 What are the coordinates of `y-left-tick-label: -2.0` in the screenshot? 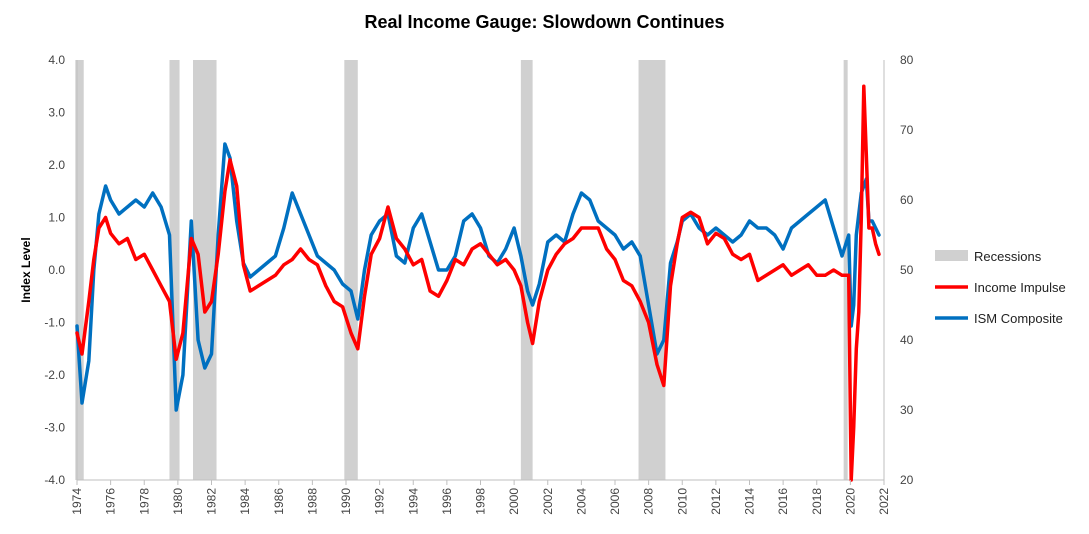 It's located at (54, 375).